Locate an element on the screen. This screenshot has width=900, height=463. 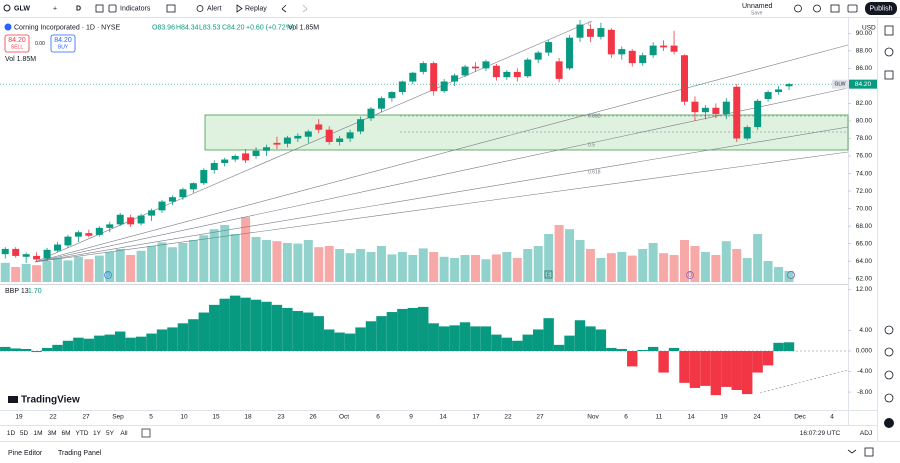
date-range-icon is located at coordinates (146, 433).